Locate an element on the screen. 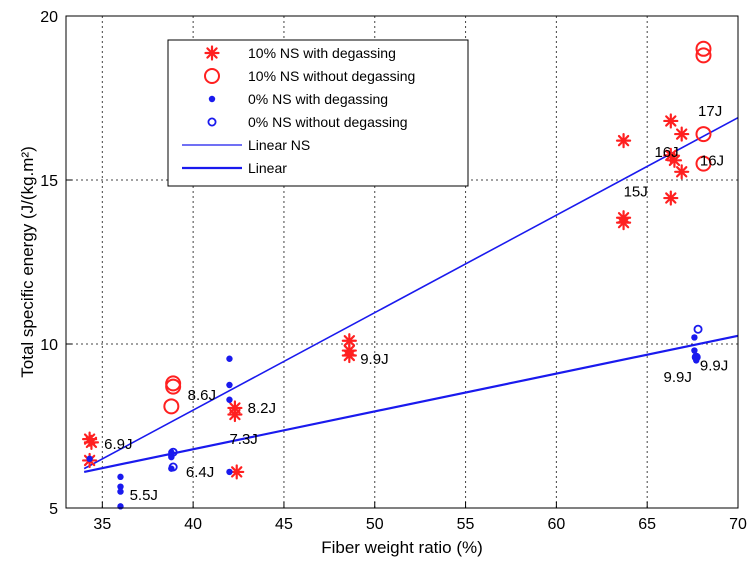 The image size is (750, 563). data-label: 6.9J is located at coordinates (118, 444).